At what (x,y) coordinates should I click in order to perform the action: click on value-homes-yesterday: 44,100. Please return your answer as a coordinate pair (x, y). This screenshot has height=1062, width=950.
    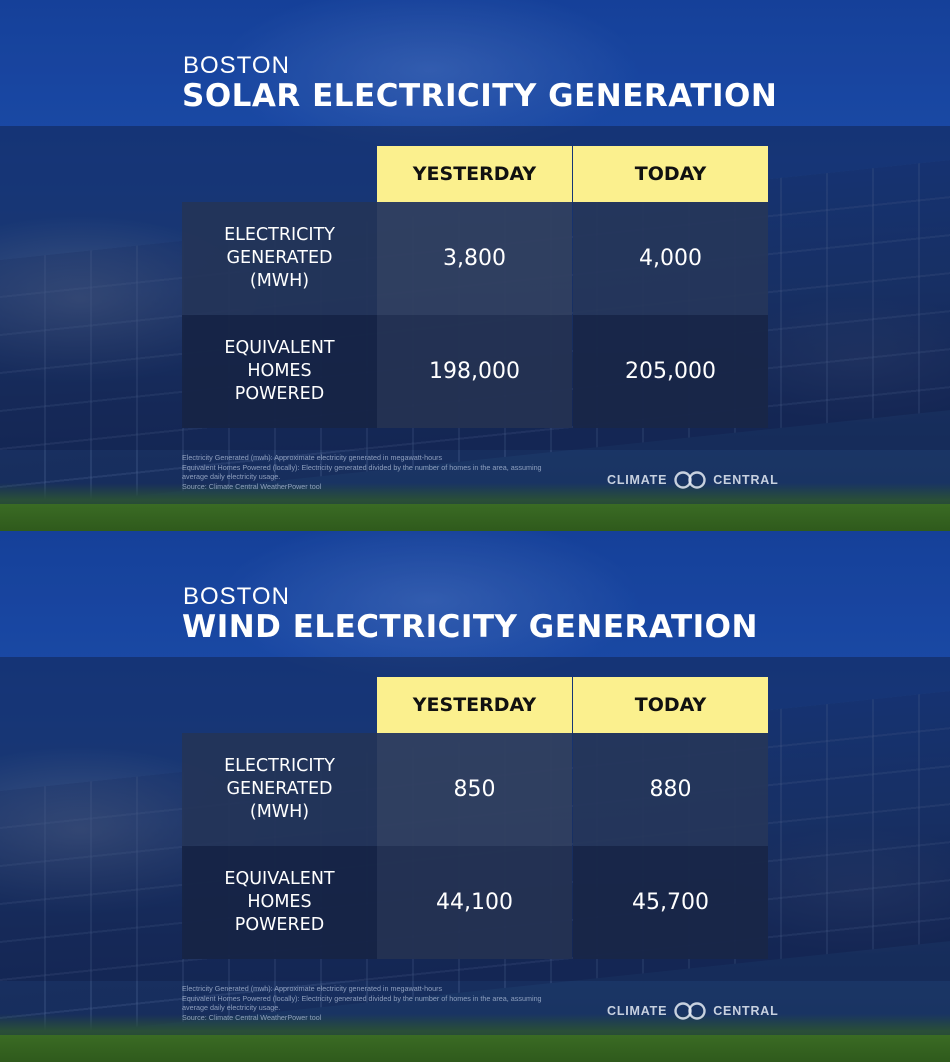
    Looking at the image, I should click on (474, 902).